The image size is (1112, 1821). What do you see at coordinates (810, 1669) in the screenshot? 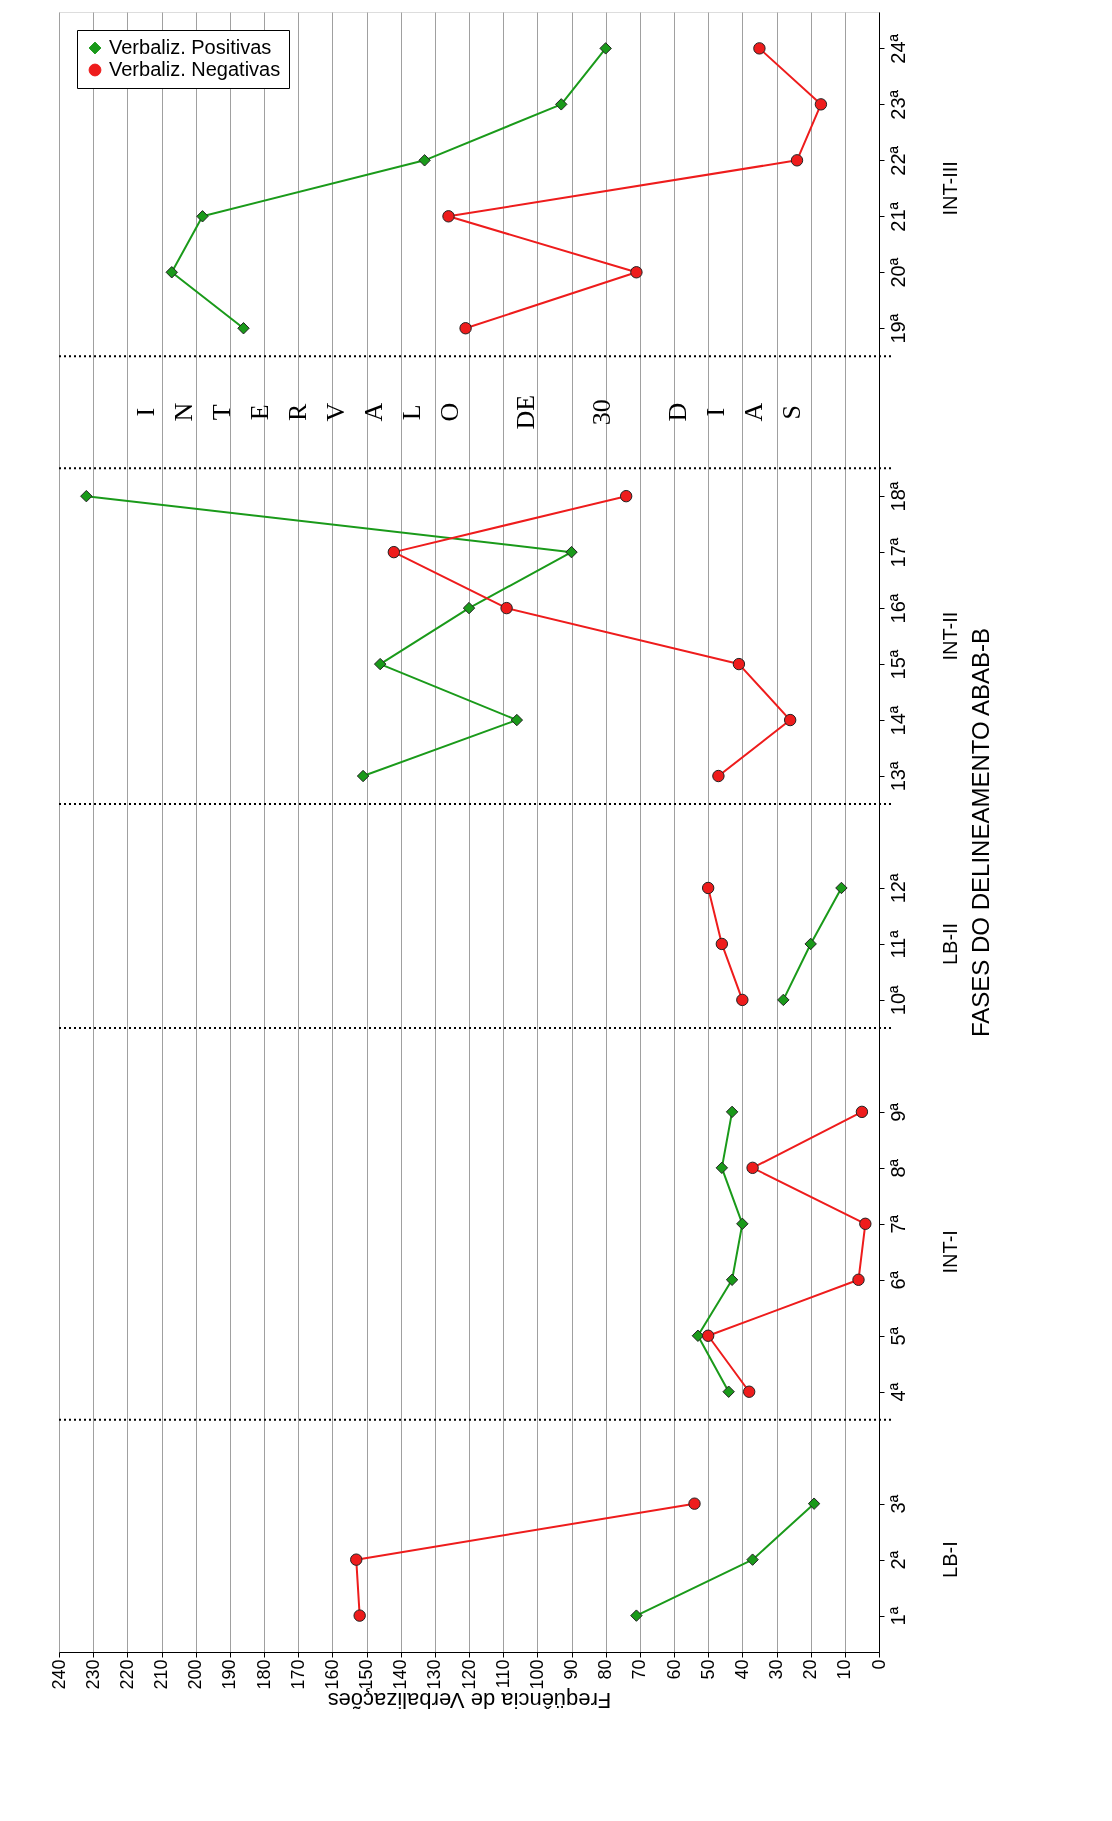
I see `x-tick-label: 20` at bounding box center [810, 1669].